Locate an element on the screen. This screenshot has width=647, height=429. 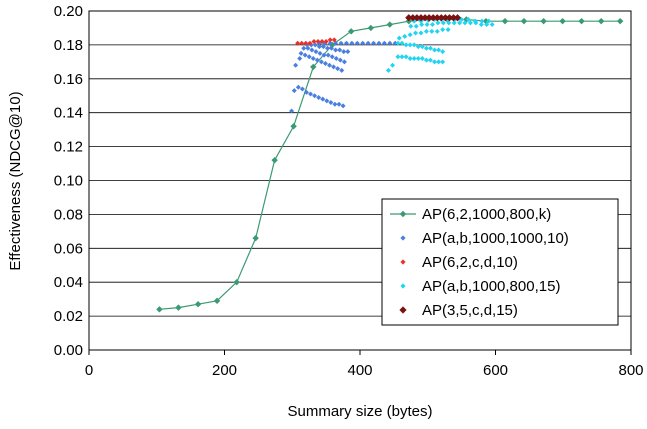
x-tick-label: 400 is located at coordinates (359, 370).